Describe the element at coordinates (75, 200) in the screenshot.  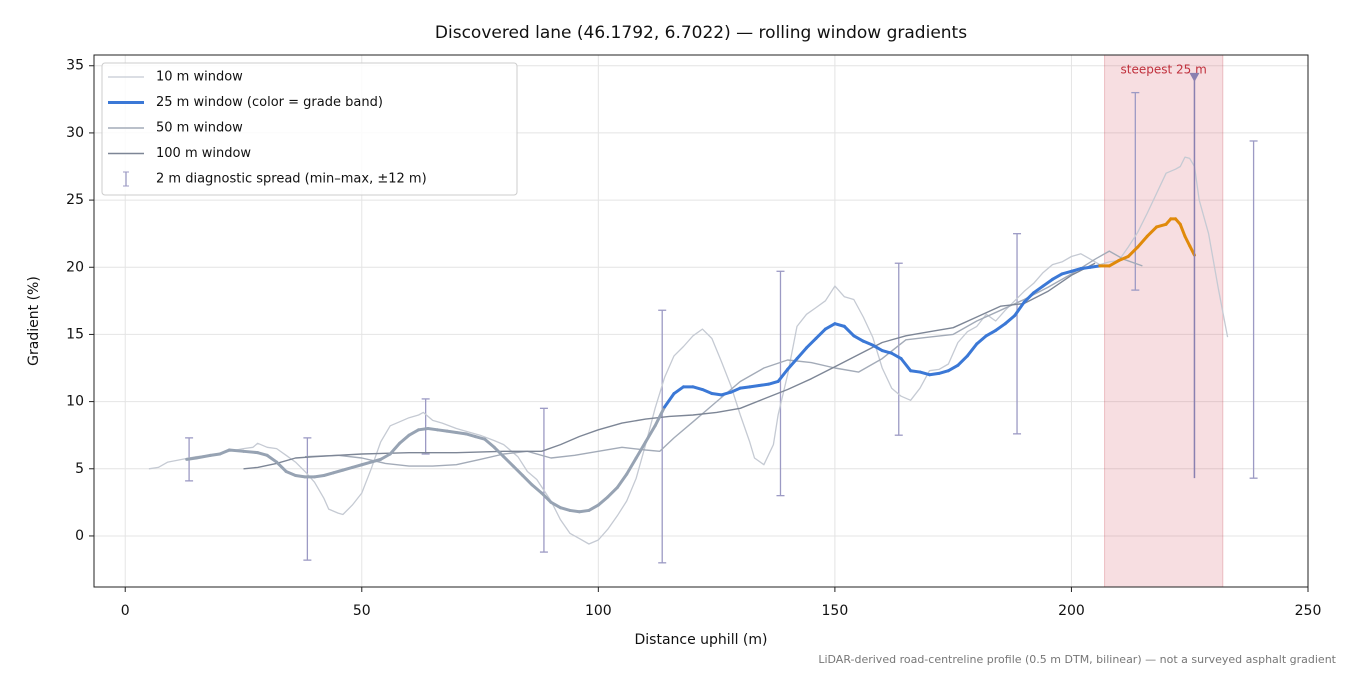
I see `y-tick-label: 25` at that location.